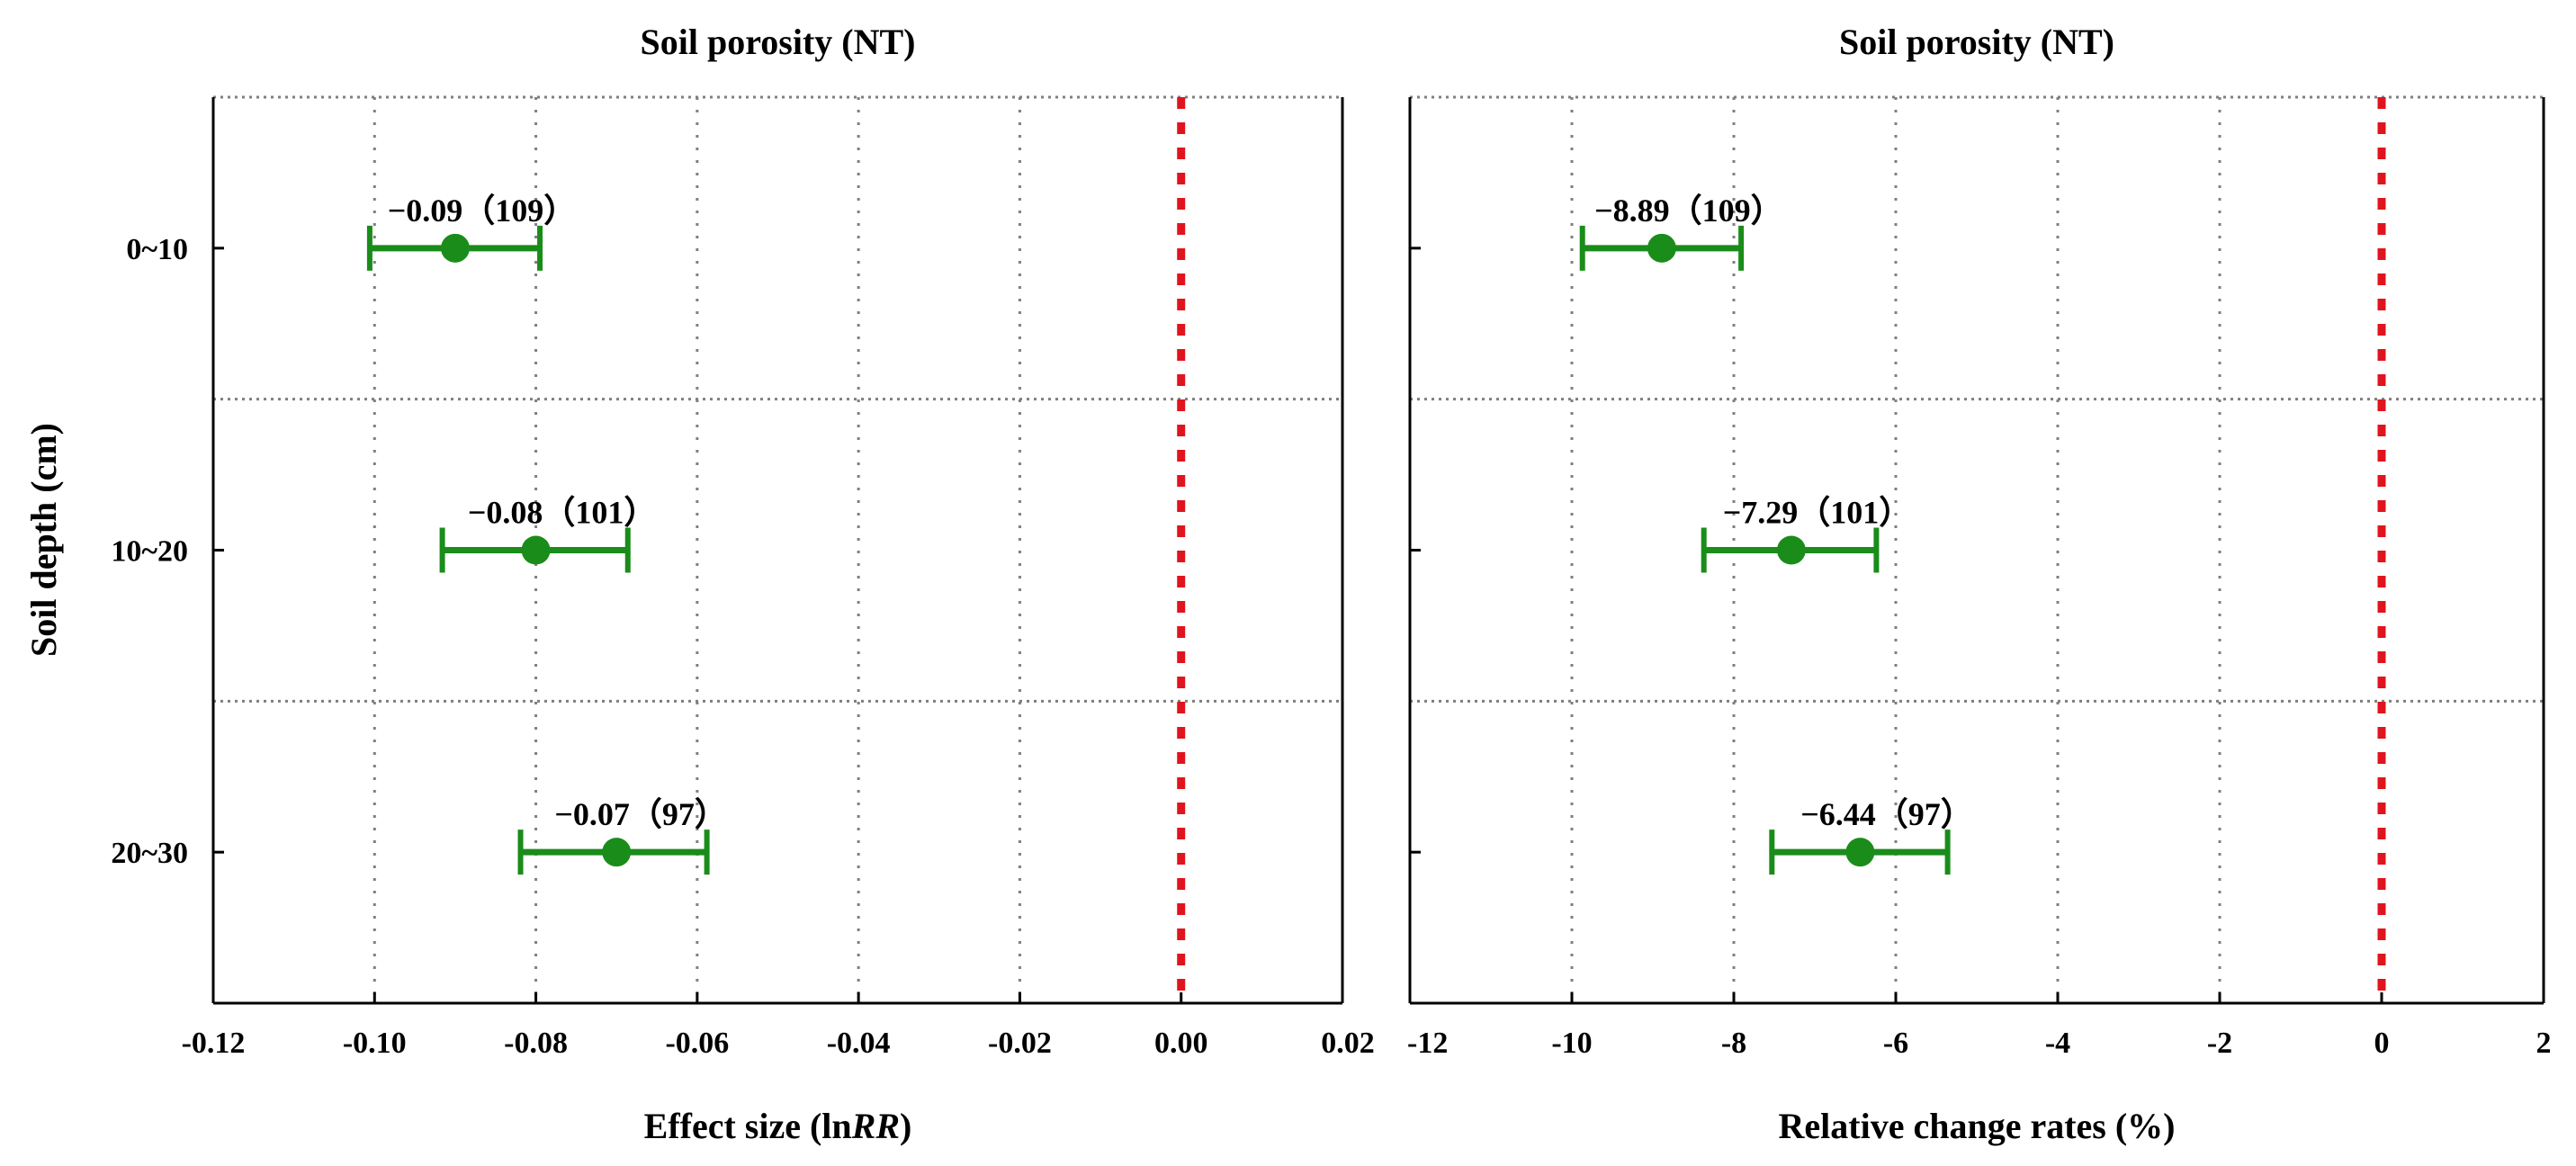  What do you see at coordinates (150, 552) in the screenshot?
I see `y-tick-label: 10~20` at bounding box center [150, 552].